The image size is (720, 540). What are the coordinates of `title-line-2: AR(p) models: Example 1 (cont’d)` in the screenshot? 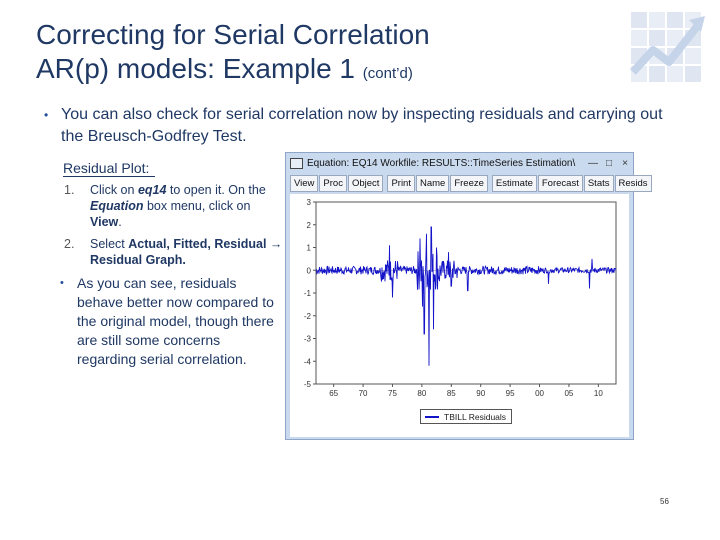 It's located at (316, 71).